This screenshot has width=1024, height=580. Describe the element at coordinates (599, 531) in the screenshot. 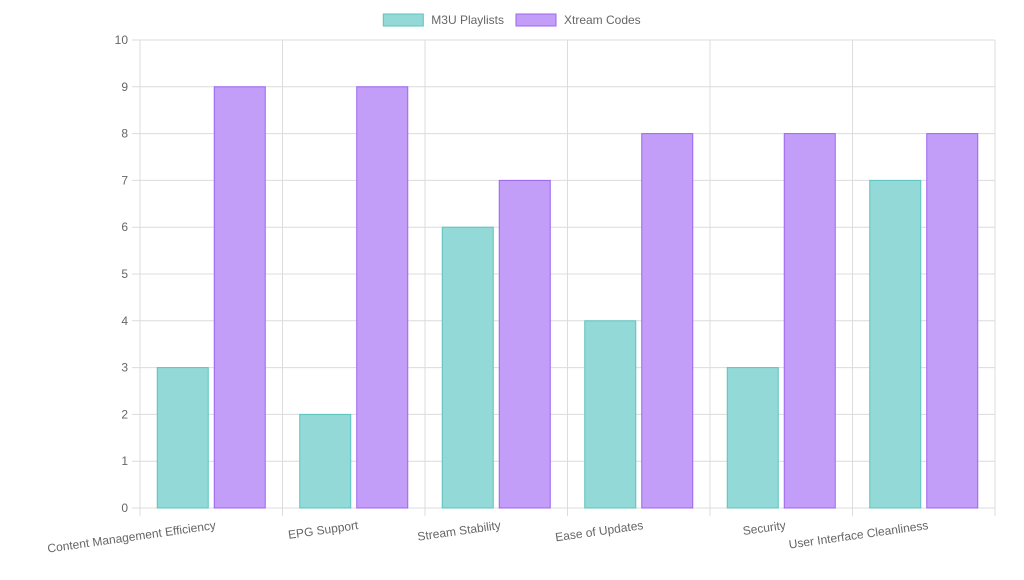

I see `x-tick-label: Ease of Updates` at that location.